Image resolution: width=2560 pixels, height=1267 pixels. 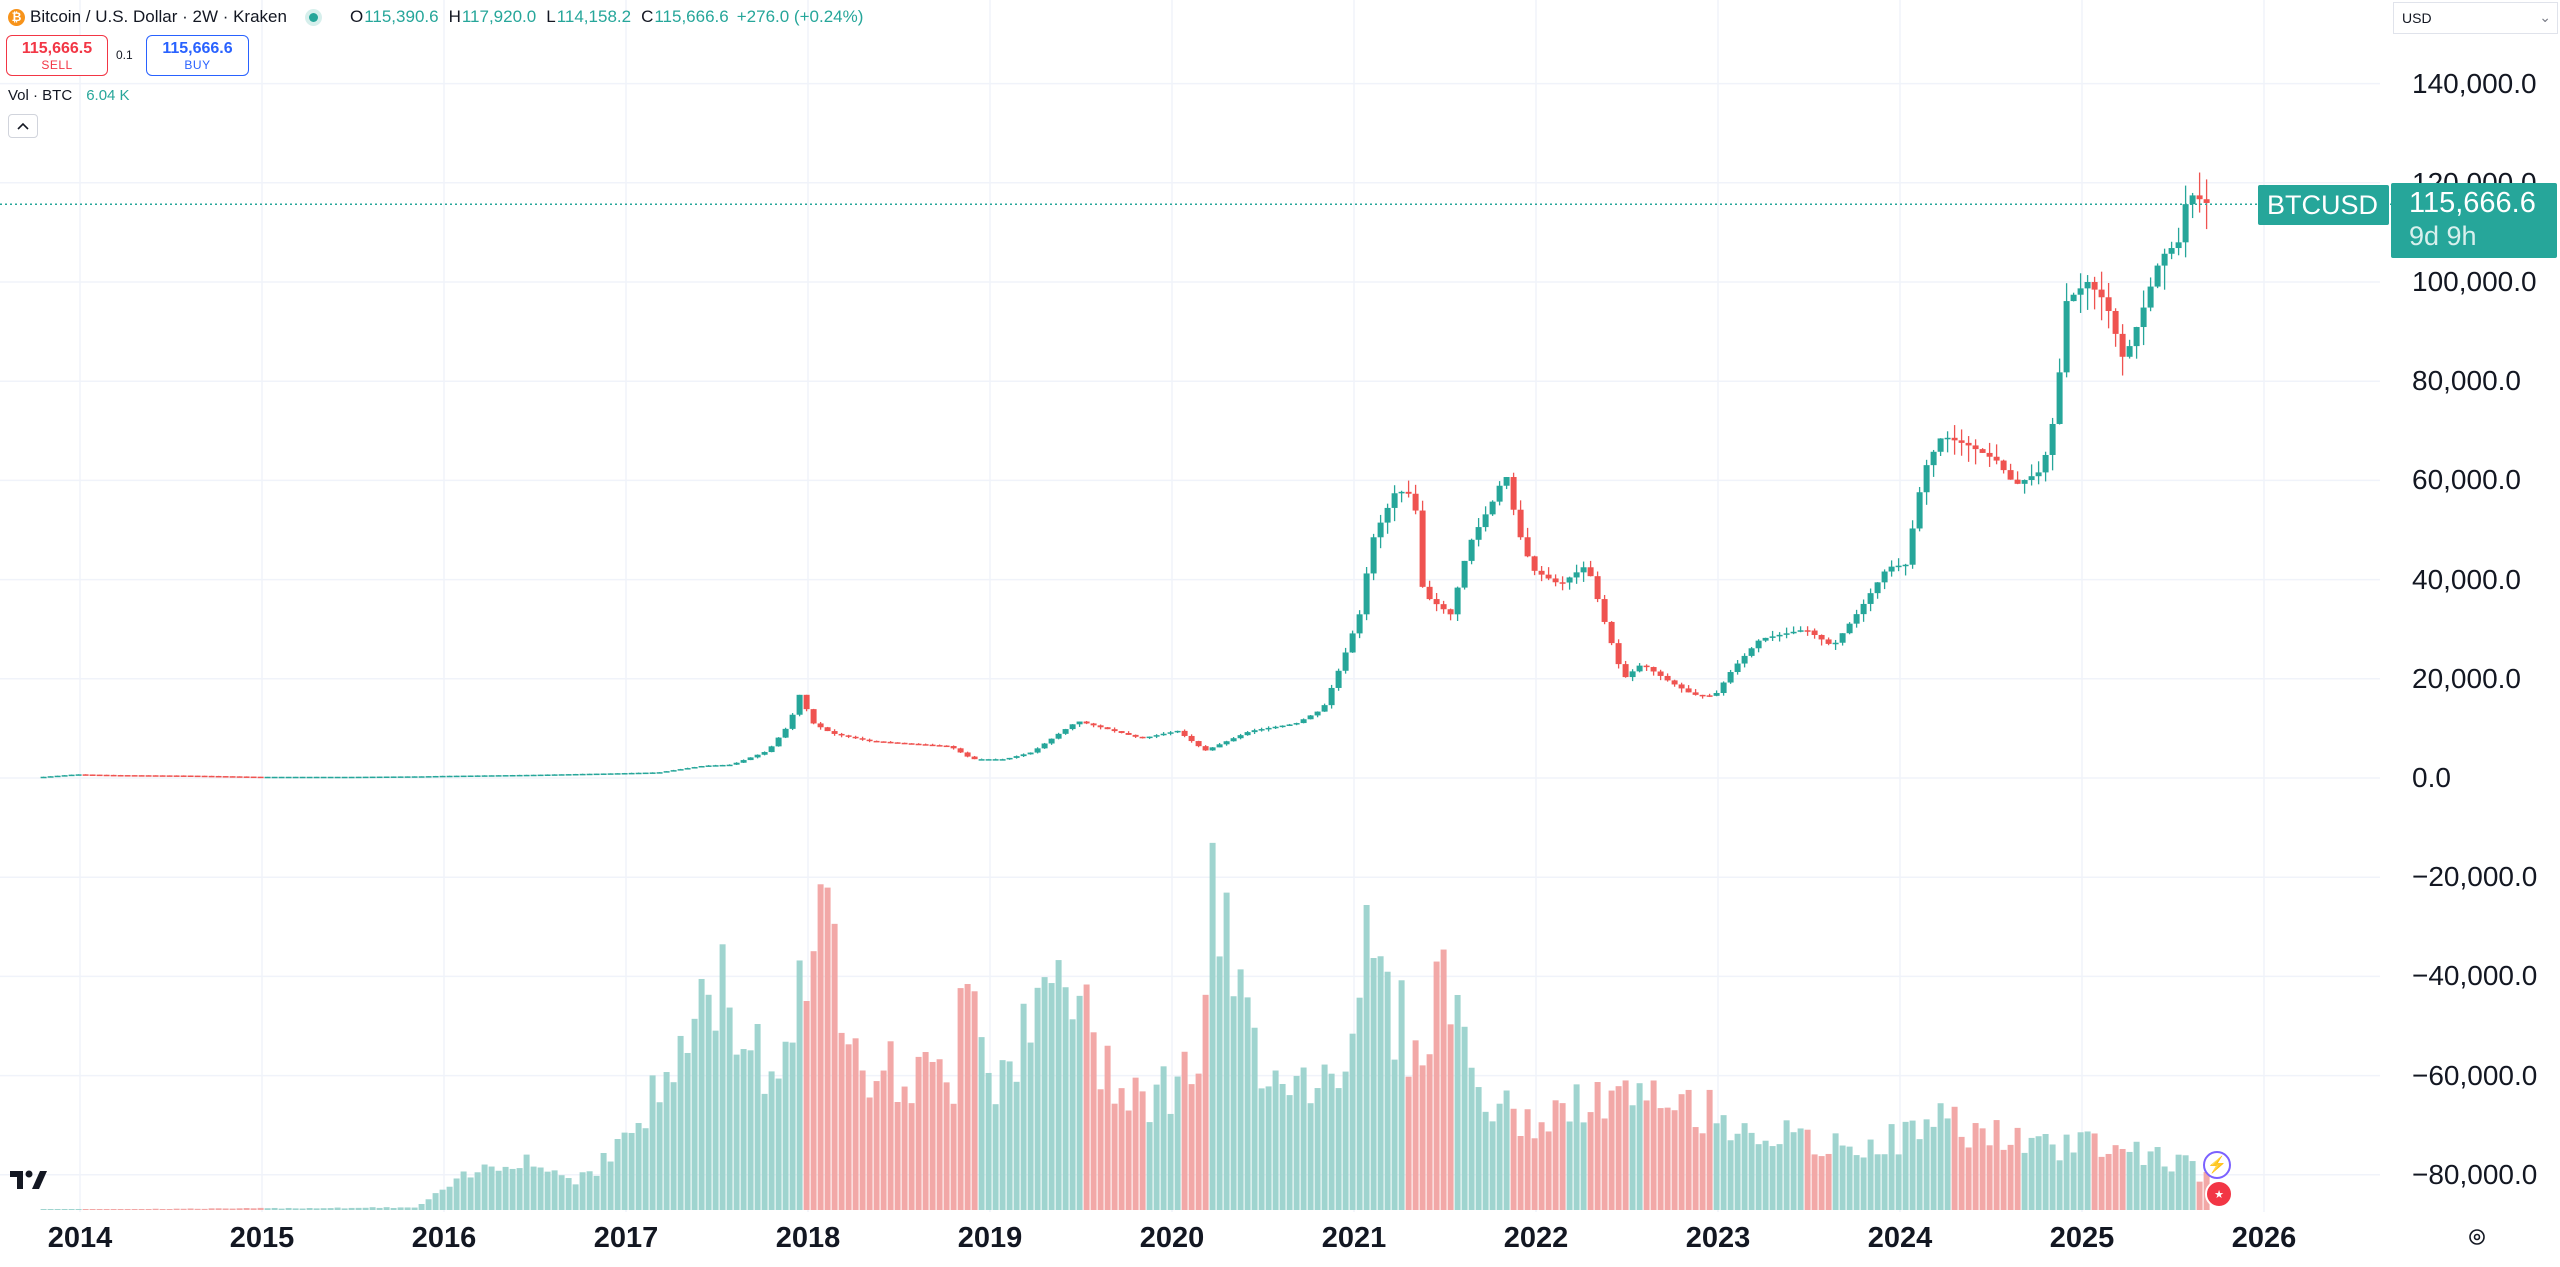 What do you see at coordinates (2474, 83) in the screenshot?
I see `y-tick-label: 140,000.0` at bounding box center [2474, 83].